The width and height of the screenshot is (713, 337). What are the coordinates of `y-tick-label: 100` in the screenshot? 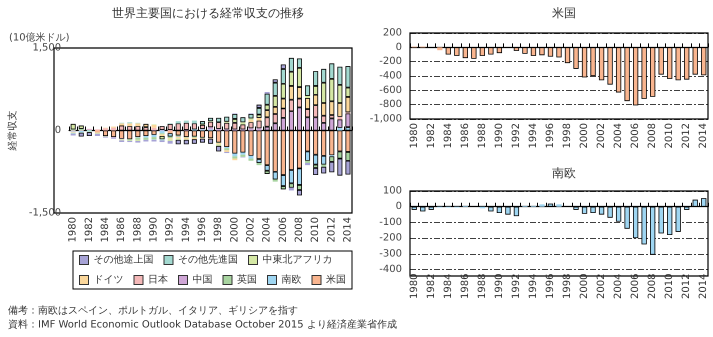 It's located at (392, 191).